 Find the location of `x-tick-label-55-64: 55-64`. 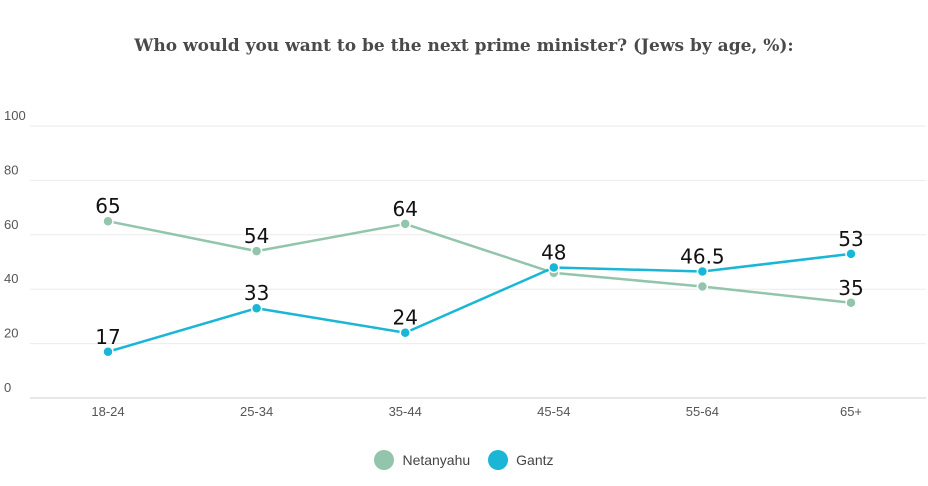

x-tick-label-55-64: 55-64 is located at coordinates (702, 411).